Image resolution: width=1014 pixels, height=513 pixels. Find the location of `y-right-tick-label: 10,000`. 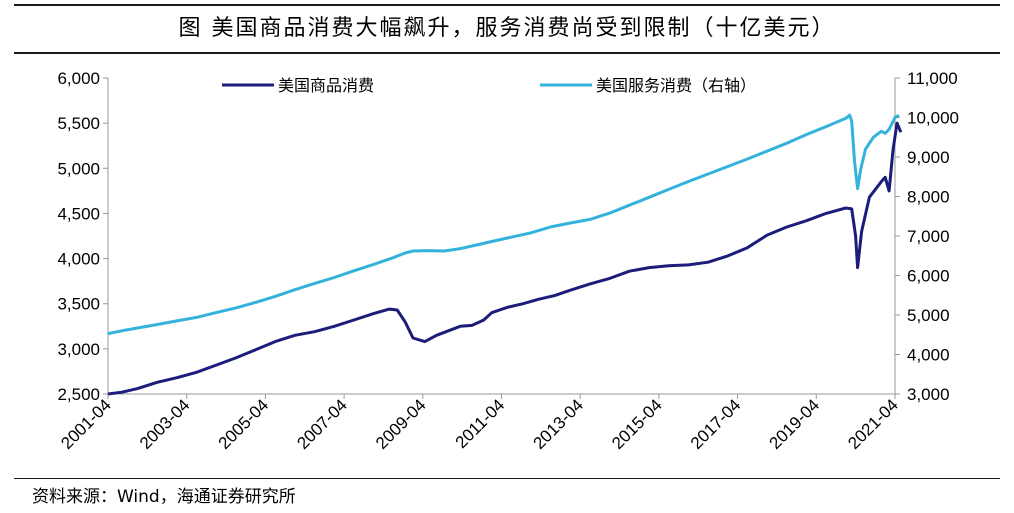

y-right-tick-label: 10,000 is located at coordinates (933, 118).